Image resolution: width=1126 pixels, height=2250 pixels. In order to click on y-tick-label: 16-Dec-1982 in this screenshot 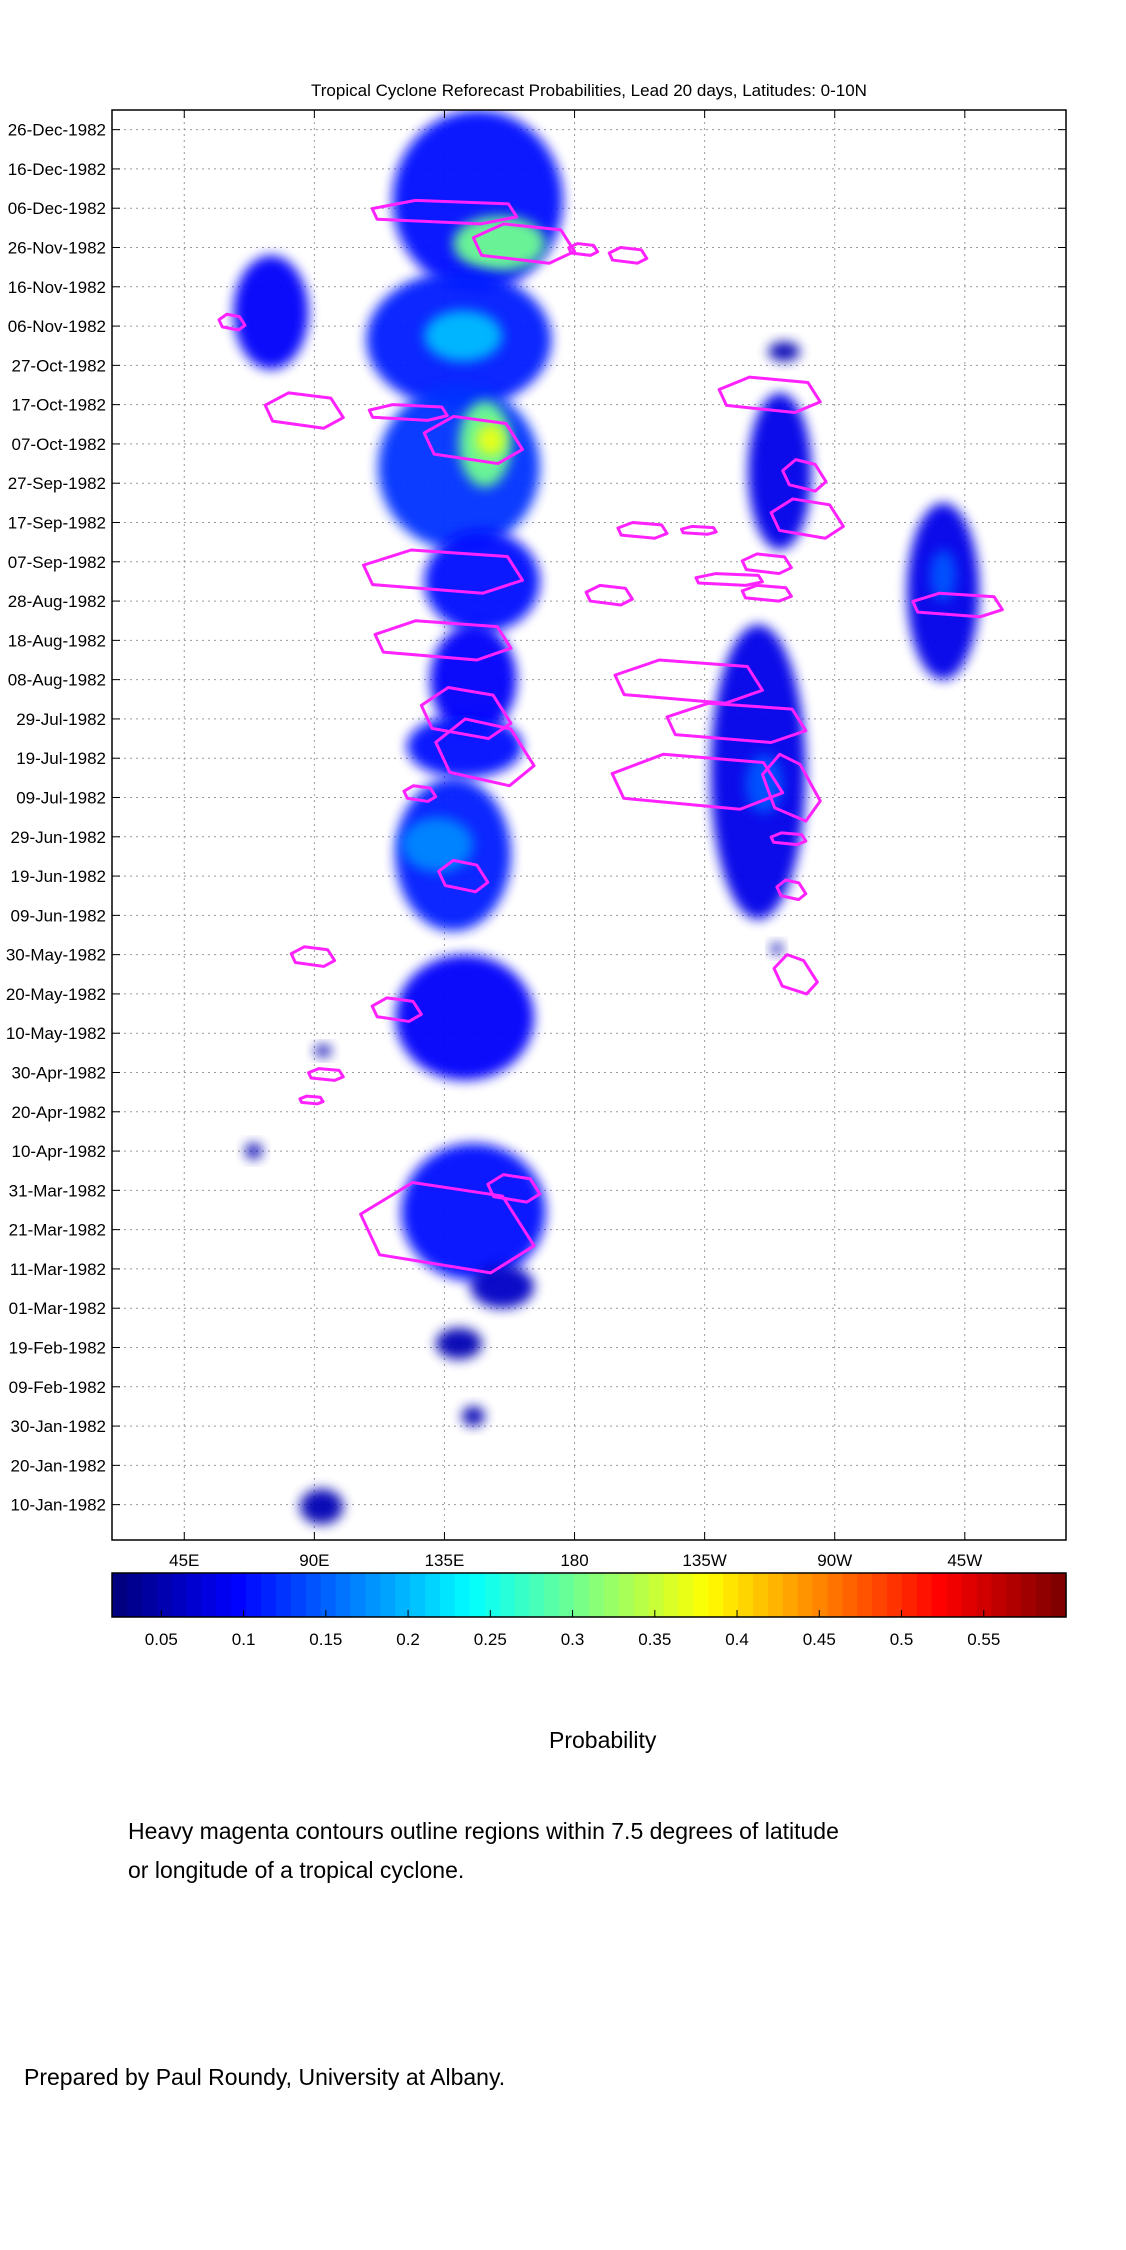, I will do `click(57, 169)`.